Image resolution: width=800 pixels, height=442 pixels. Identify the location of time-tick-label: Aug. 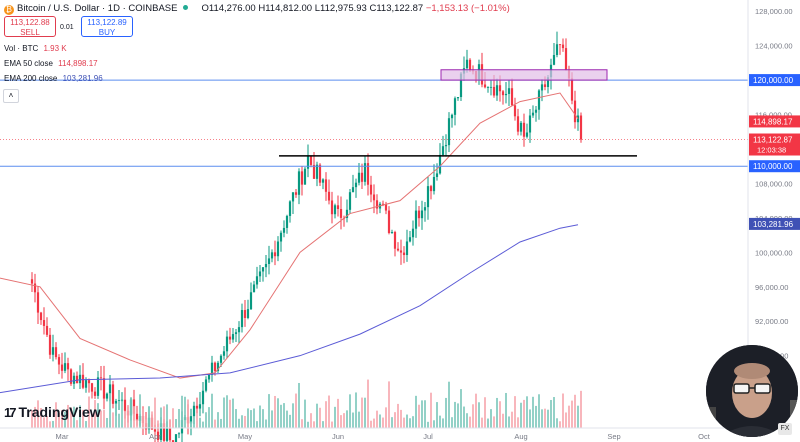
(520, 436).